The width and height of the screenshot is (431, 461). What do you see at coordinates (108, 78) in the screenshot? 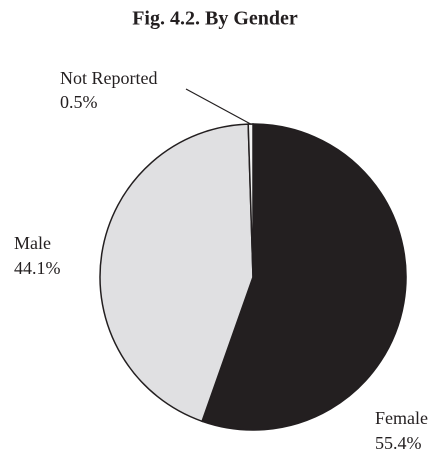
I see `slice-label: Not Reported` at bounding box center [108, 78].